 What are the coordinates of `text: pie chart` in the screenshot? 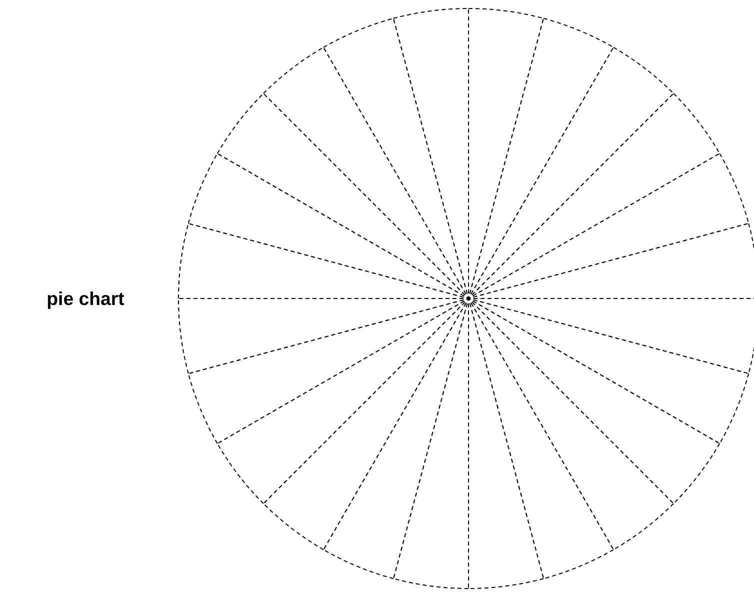 It's located at (85, 298).